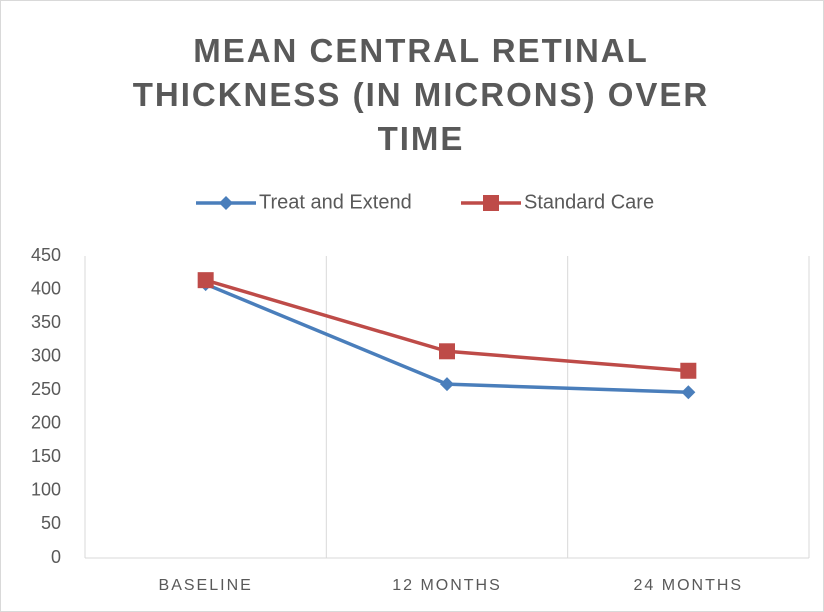 This screenshot has width=824, height=612. Describe the element at coordinates (56, 557) in the screenshot. I see `y-tick-label: 0` at that location.